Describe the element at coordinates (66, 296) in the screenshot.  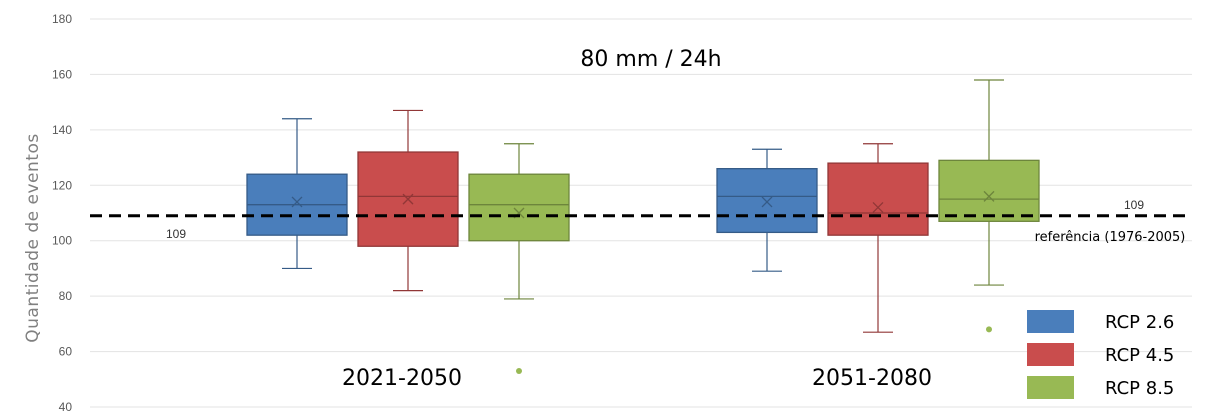
I see `y-tick-label: 80` at that location.